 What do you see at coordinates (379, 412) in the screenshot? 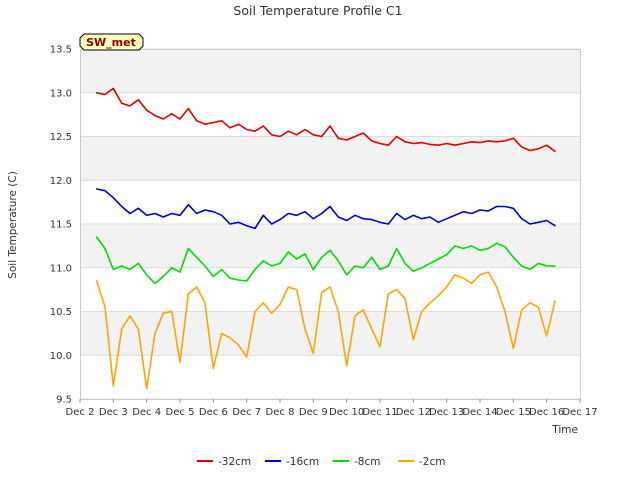
I see `x-tick-label: Dec 11` at bounding box center [379, 412].